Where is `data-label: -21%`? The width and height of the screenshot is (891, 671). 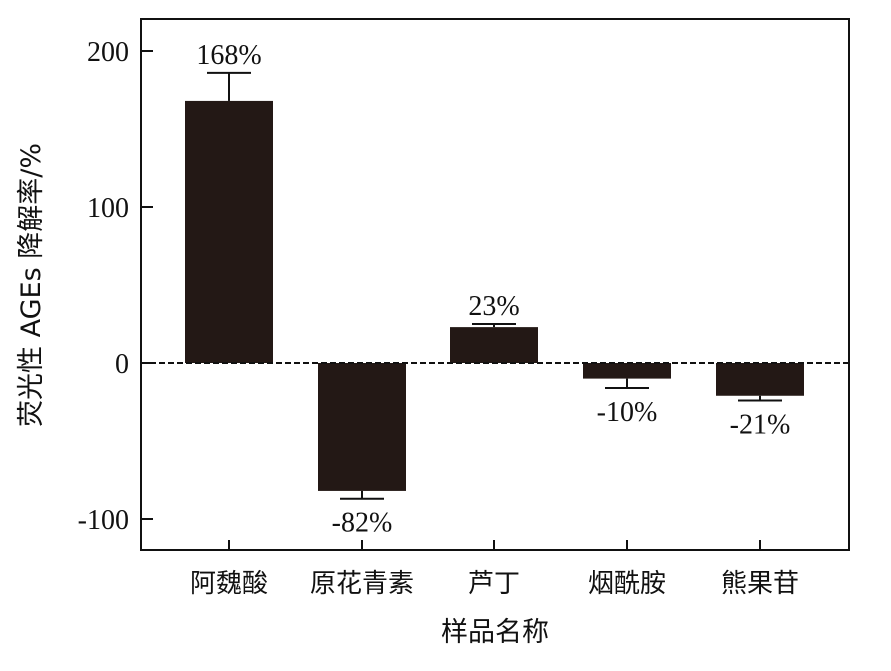
data-label: -21% is located at coordinates (760, 424).